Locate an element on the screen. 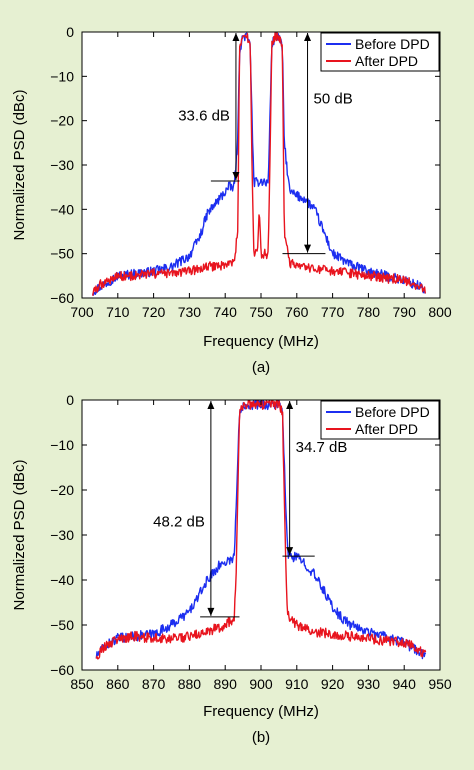  x-tick-label: 910 is located at coordinates (297, 684).